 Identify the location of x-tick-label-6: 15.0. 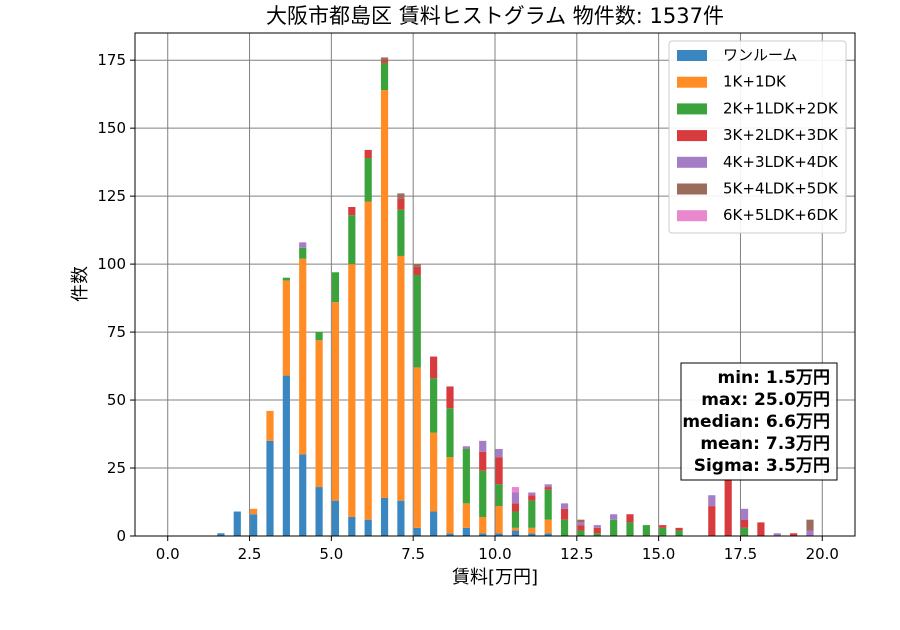
(658, 554).